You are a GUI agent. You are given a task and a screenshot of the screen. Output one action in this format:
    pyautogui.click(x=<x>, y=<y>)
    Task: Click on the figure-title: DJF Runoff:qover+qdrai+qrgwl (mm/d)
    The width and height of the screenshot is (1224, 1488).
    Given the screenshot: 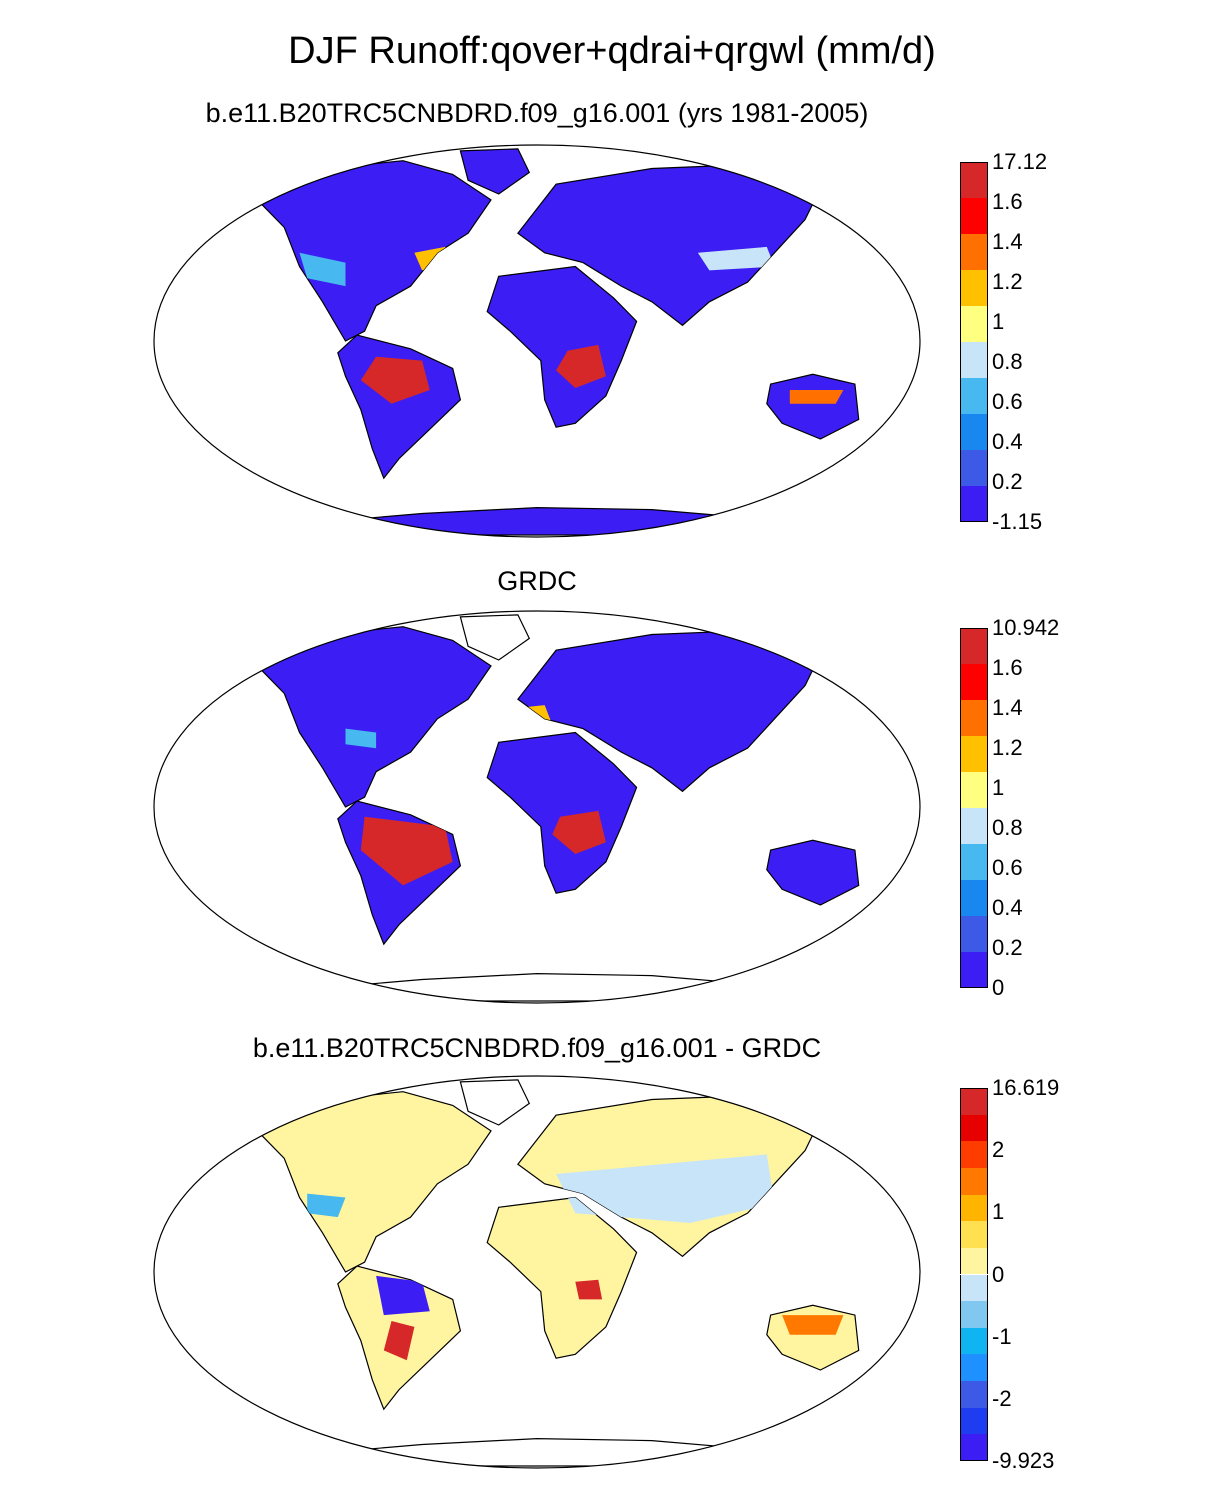 What is the action you would take?
    pyautogui.click(x=612, y=51)
    